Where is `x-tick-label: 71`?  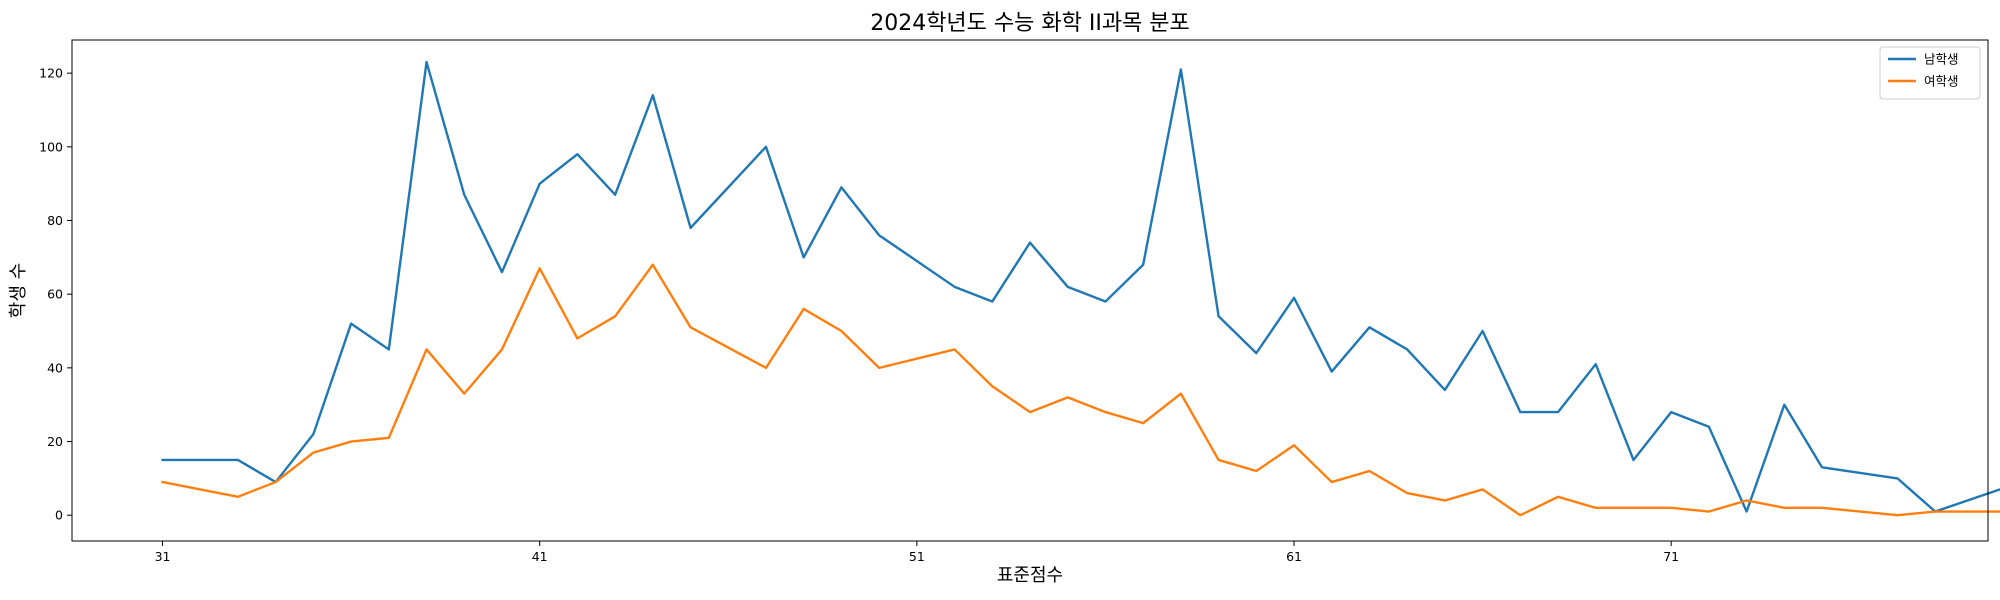 x-tick-label: 71 is located at coordinates (1671, 556).